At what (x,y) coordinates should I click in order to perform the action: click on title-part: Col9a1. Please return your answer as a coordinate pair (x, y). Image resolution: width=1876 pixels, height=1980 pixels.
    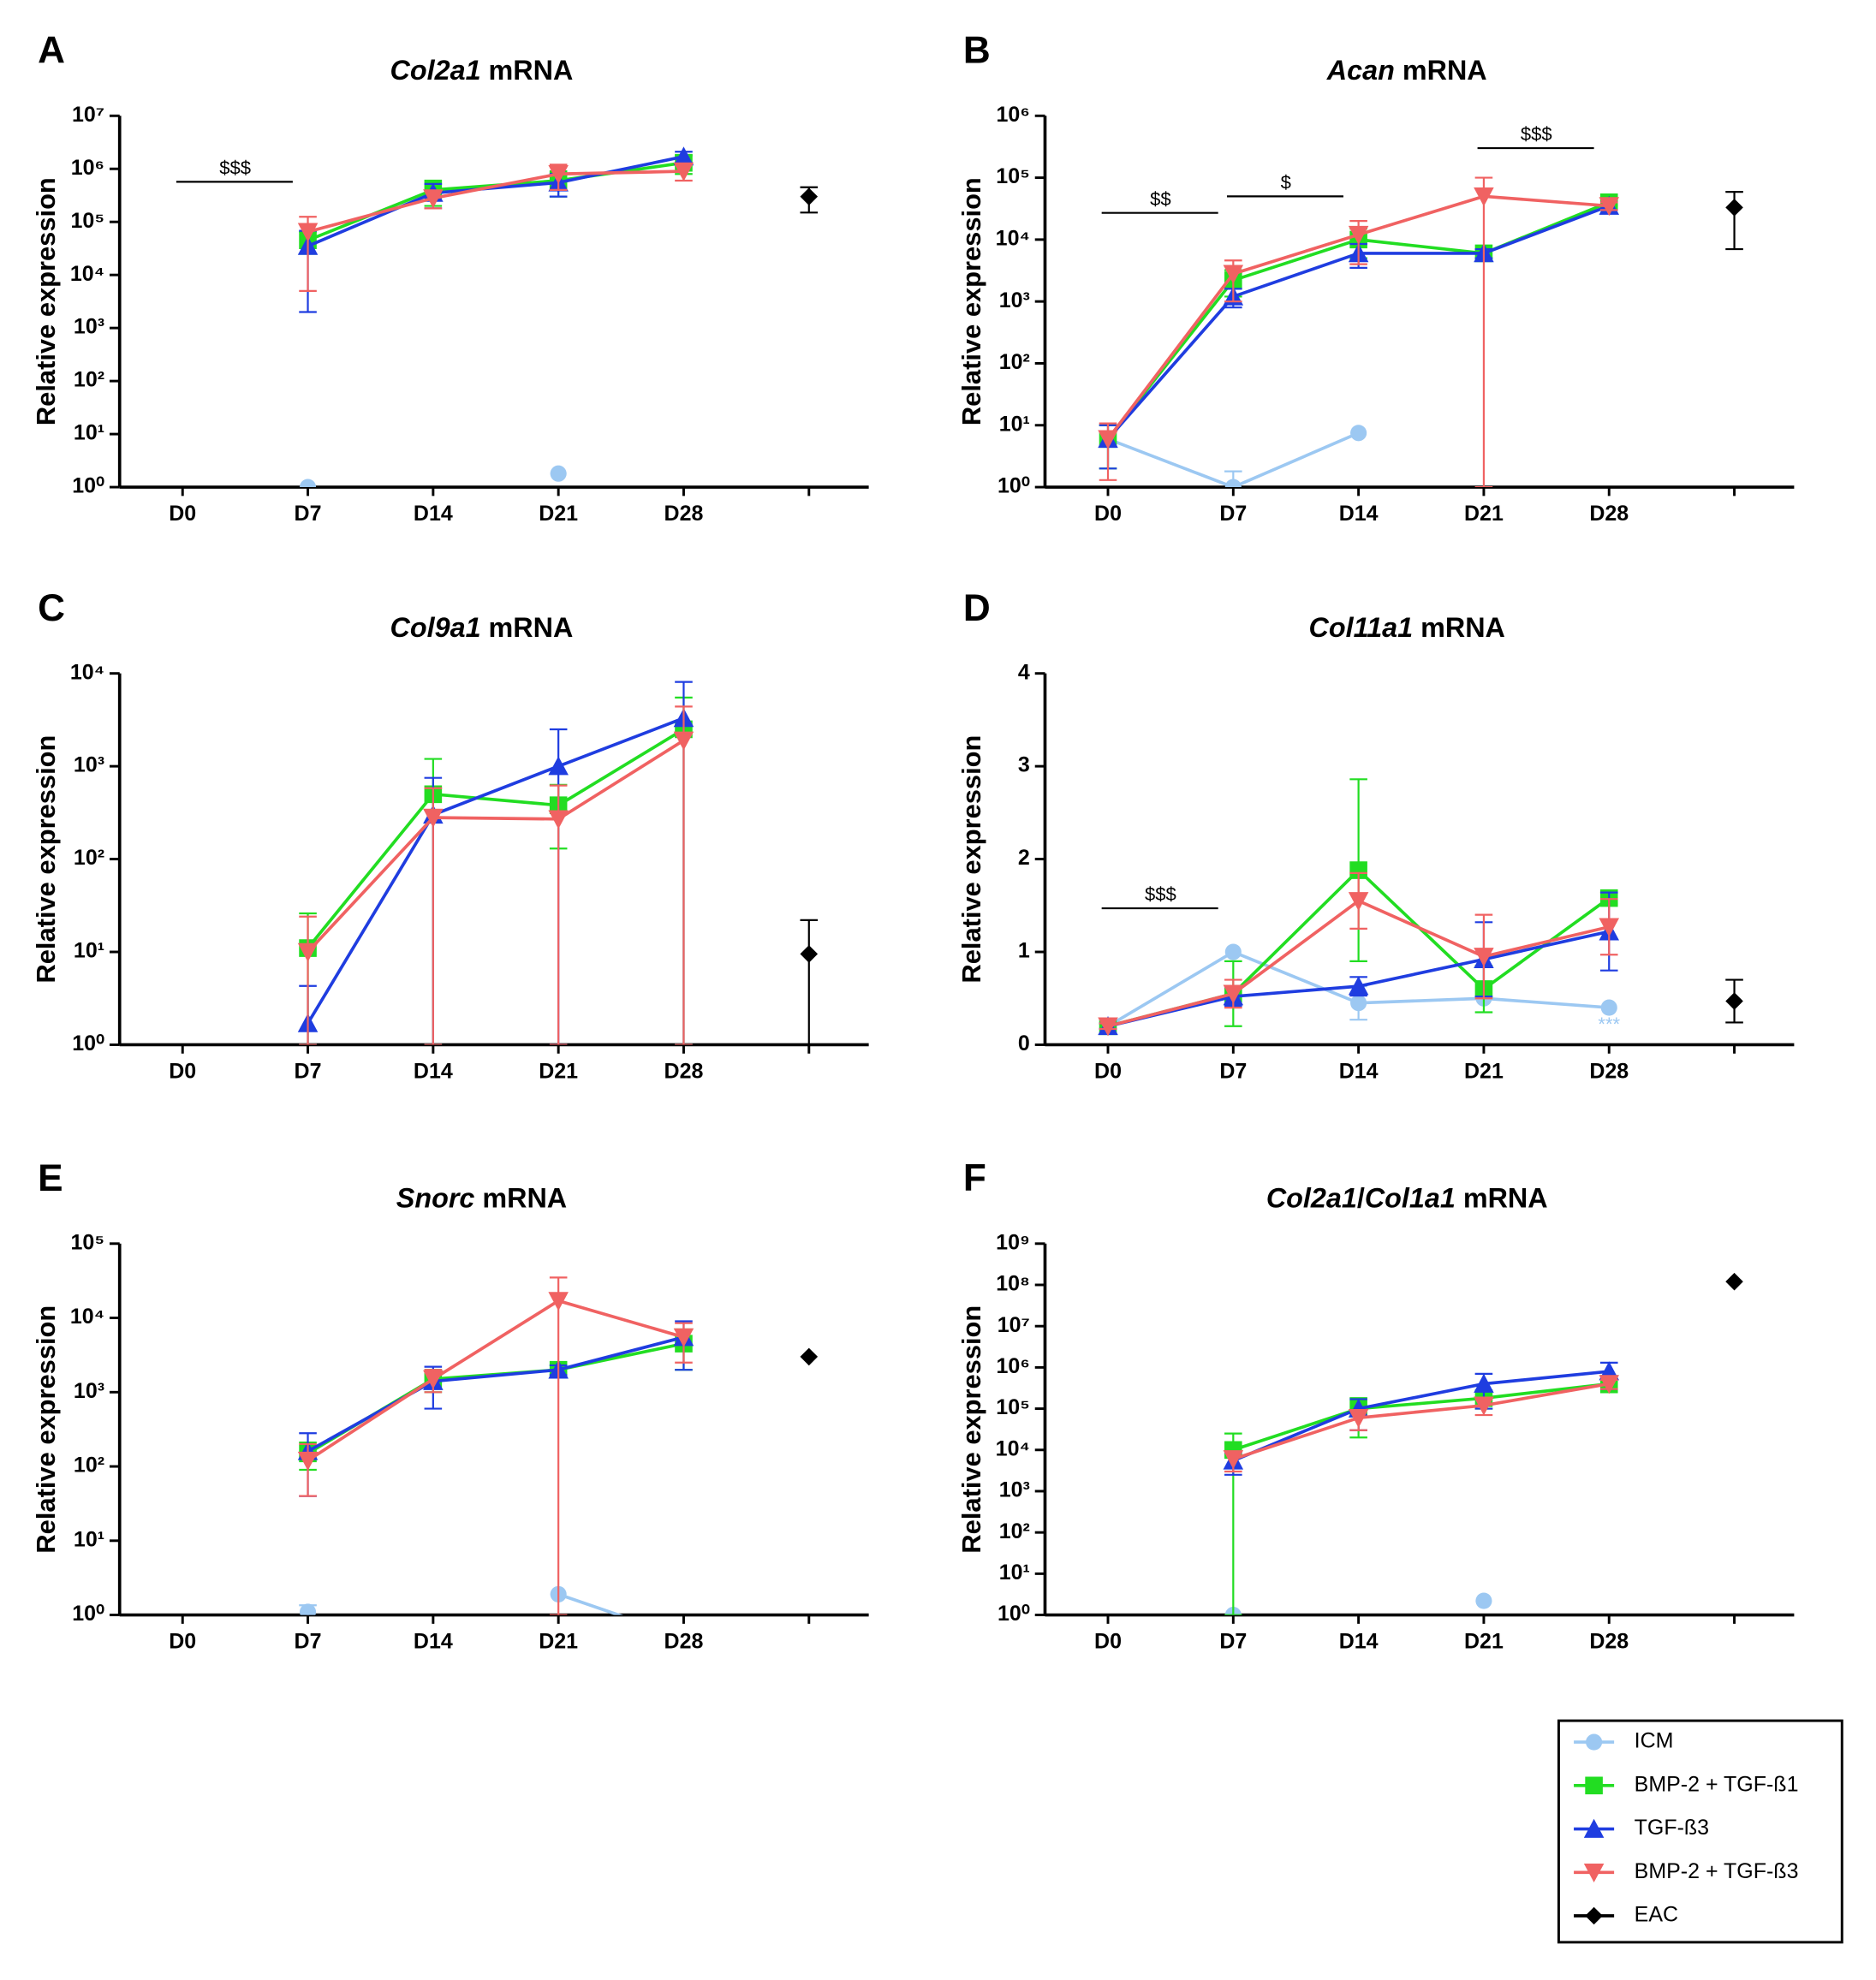
    Looking at the image, I should click on (436, 627).